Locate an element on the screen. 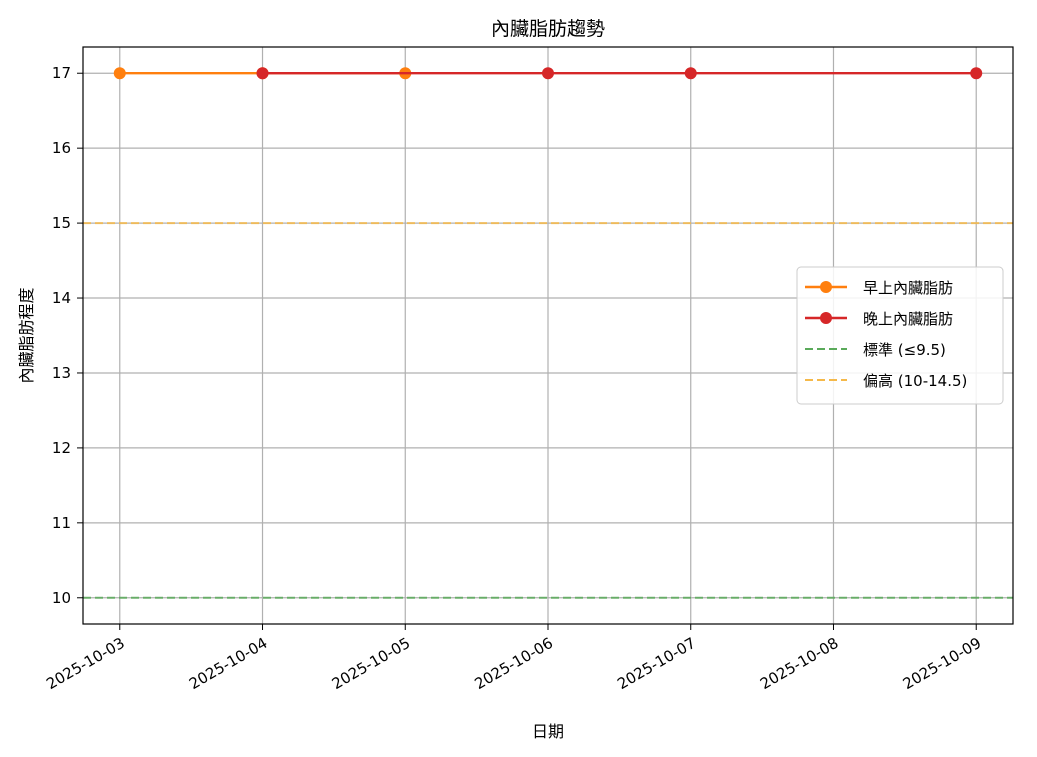  x-tick-label: 2025-10-04 is located at coordinates (228, 663).